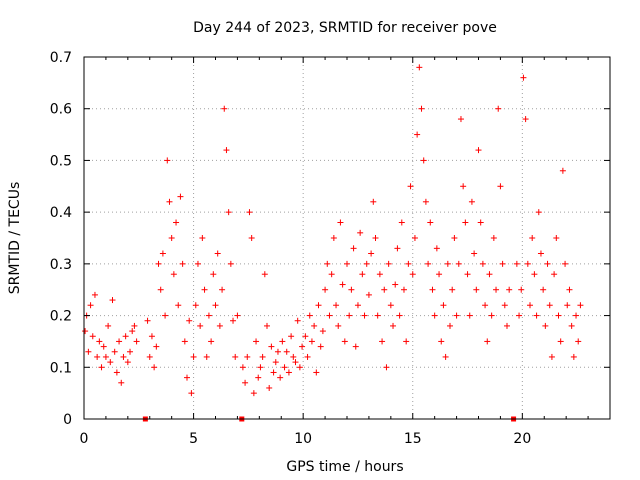 This screenshot has height=480, width=640. I want to click on y-axis-label: SRMTID / TECUs, so click(15, 238).